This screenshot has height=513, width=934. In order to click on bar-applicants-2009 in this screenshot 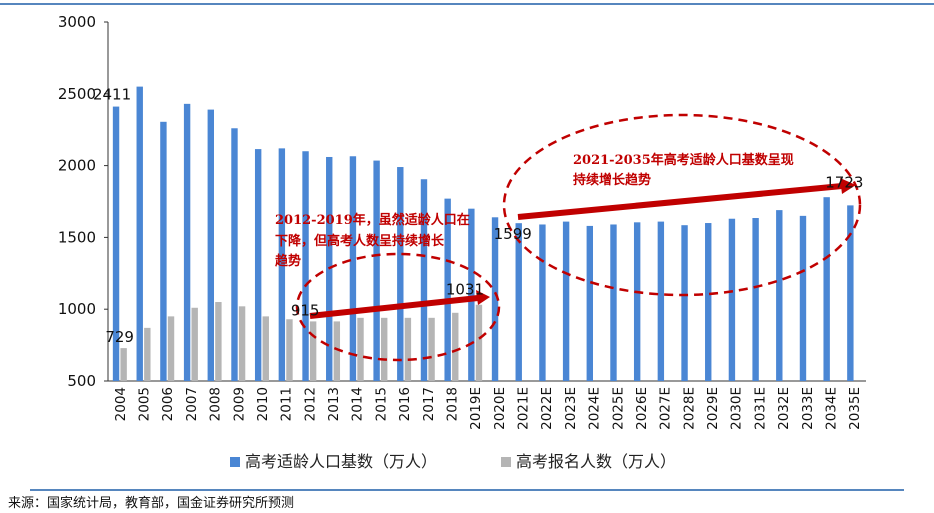, I will do `click(242, 343)`.